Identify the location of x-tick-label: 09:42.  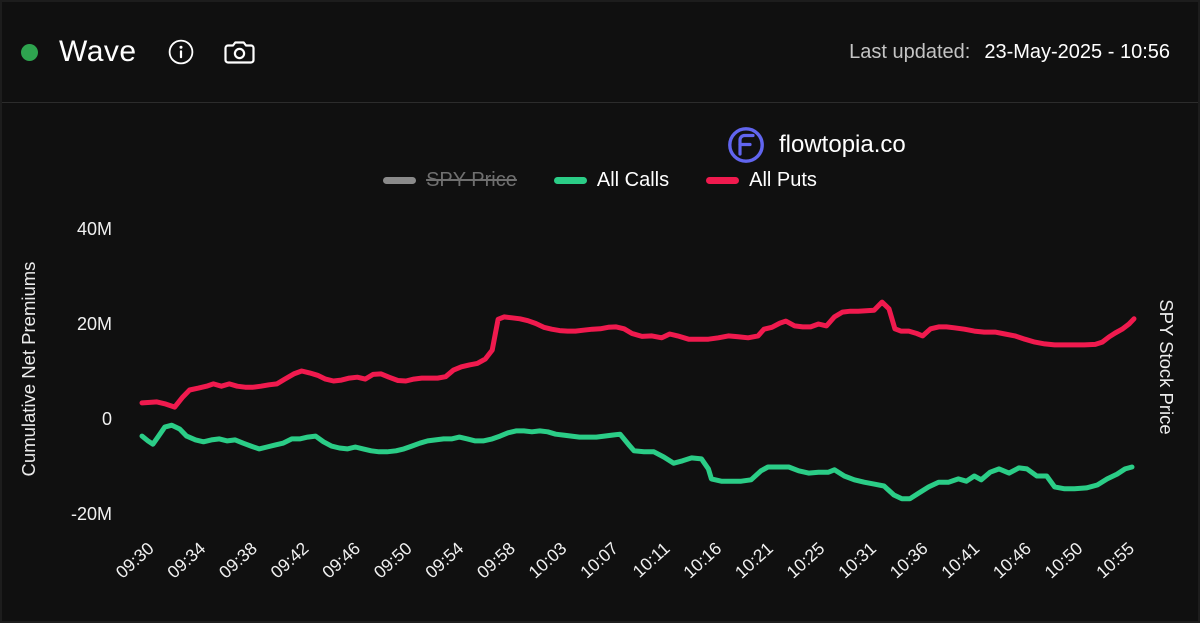
(290, 560).